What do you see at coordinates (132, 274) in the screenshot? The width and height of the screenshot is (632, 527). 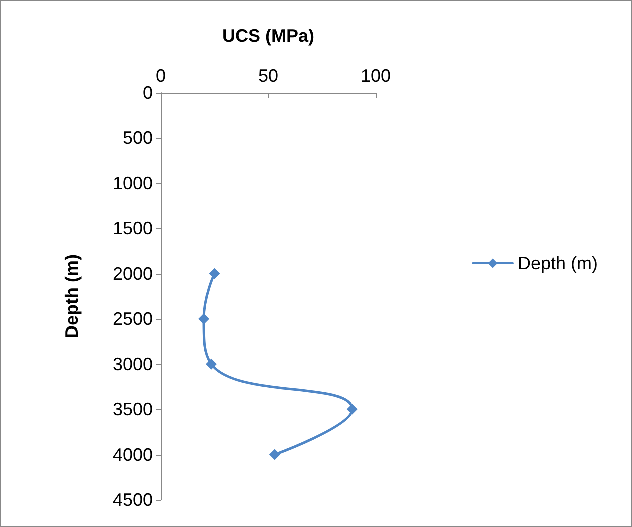 I see `y-tick-label: 2000` at bounding box center [132, 274].